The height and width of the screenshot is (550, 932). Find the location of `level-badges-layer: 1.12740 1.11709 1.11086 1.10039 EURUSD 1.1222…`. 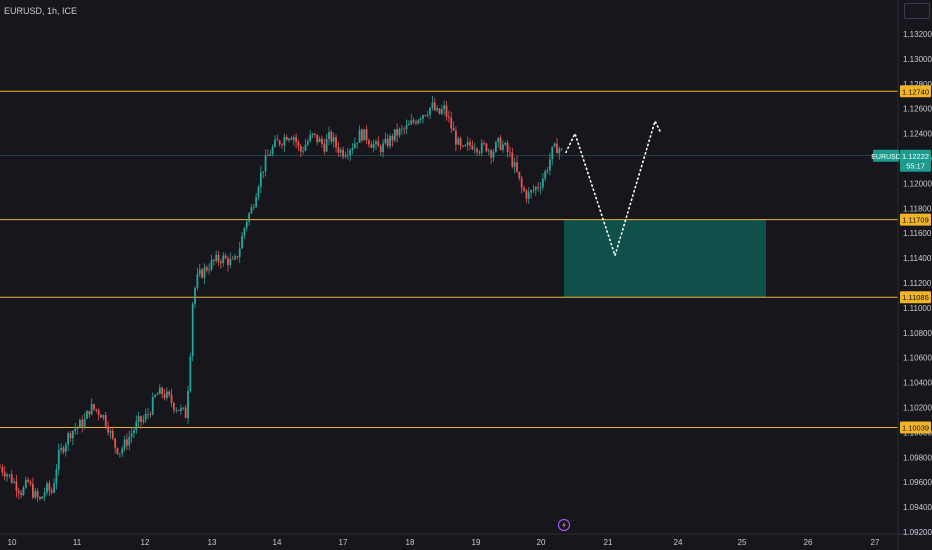

level-badges-layer: 1.12740 1.11709 1.11086 1.10039 EURUSD 1.1222… is located at coordinates (901, 259).